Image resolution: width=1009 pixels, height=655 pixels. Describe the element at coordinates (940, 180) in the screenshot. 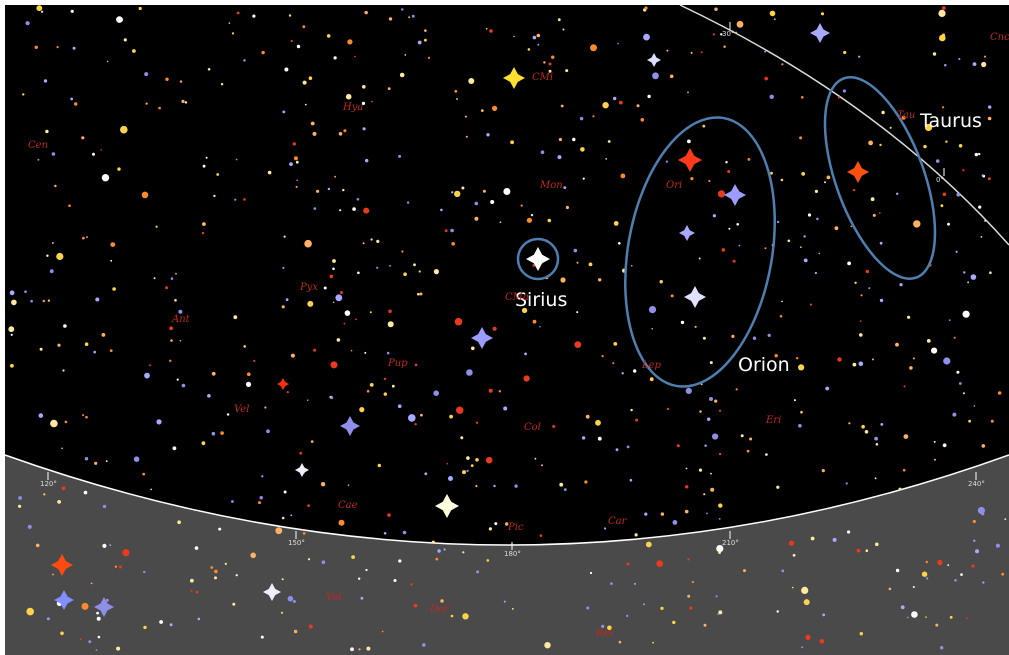

I see `azimuth-label: 0°` at that location.